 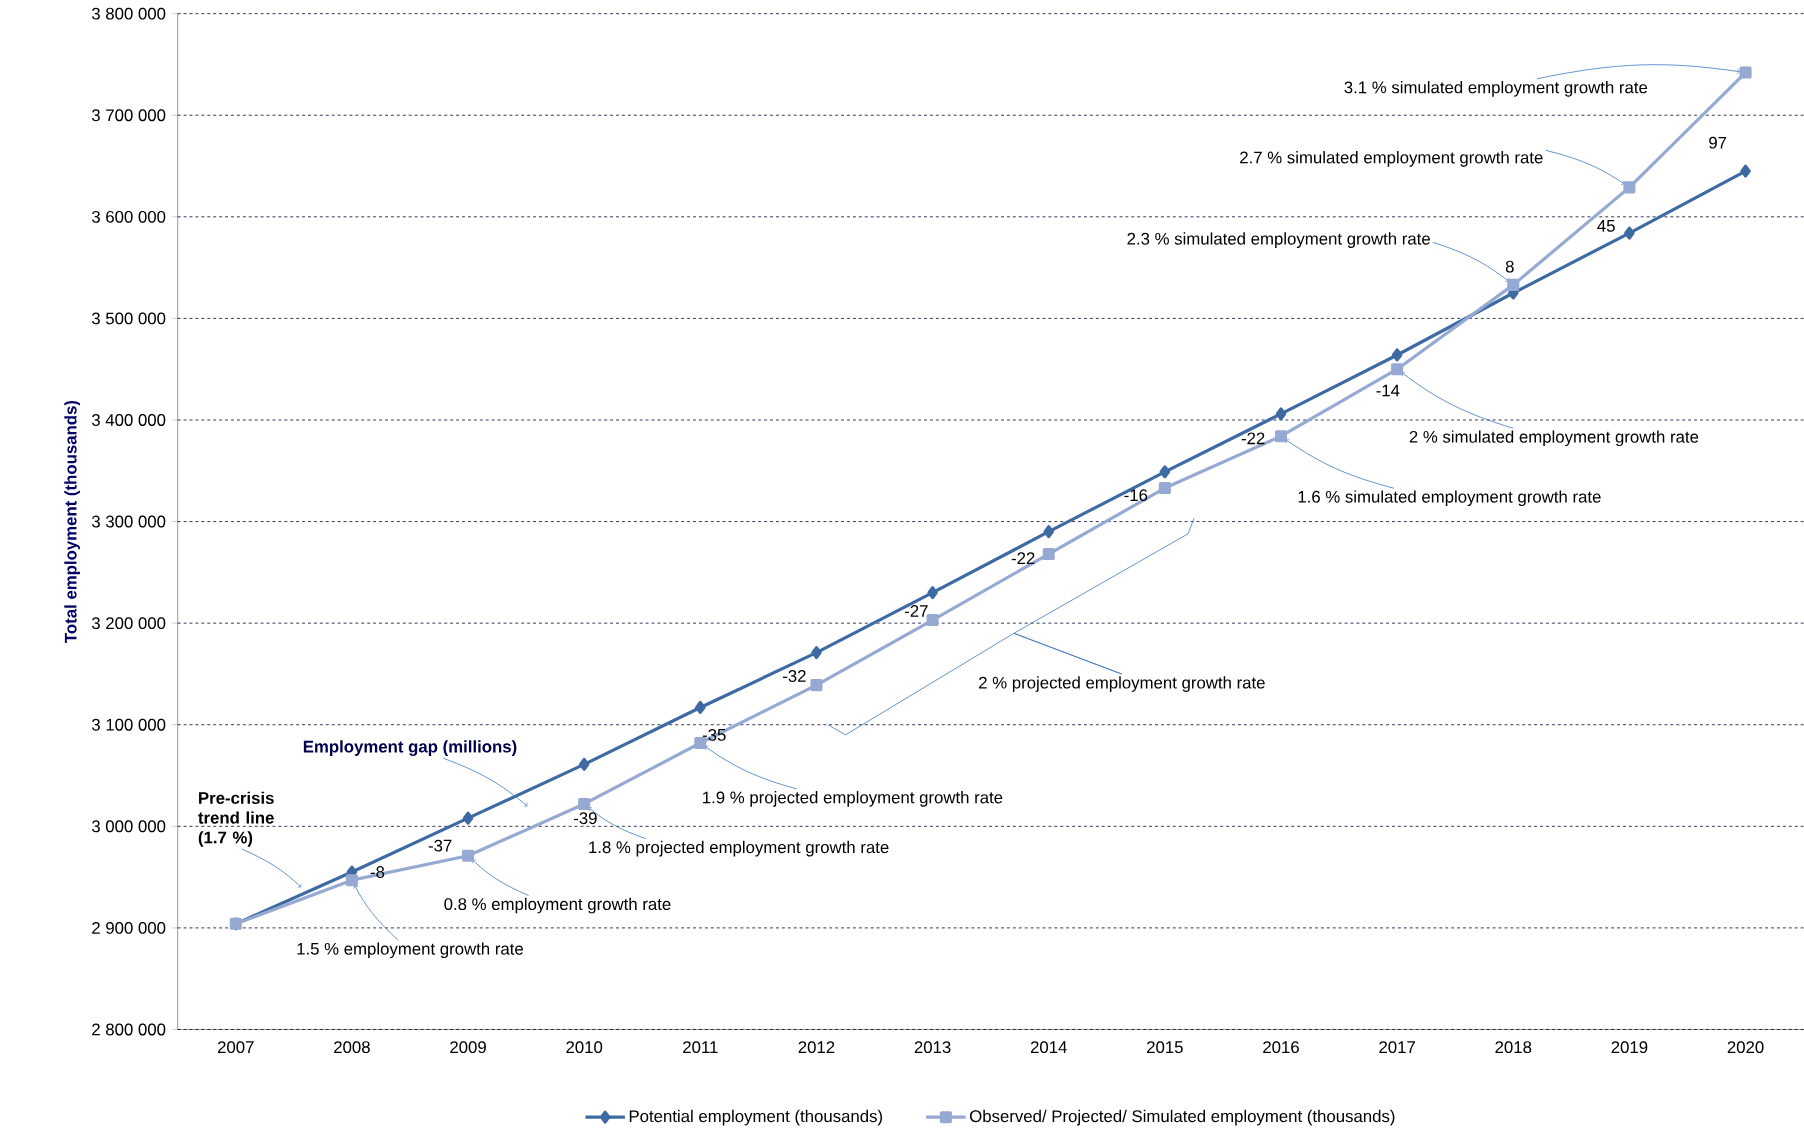 What do you see at coordinates (128, 419) in the screenshot?
I see `y-tick-label: 3 400 000` at bounding box center [128, 419].